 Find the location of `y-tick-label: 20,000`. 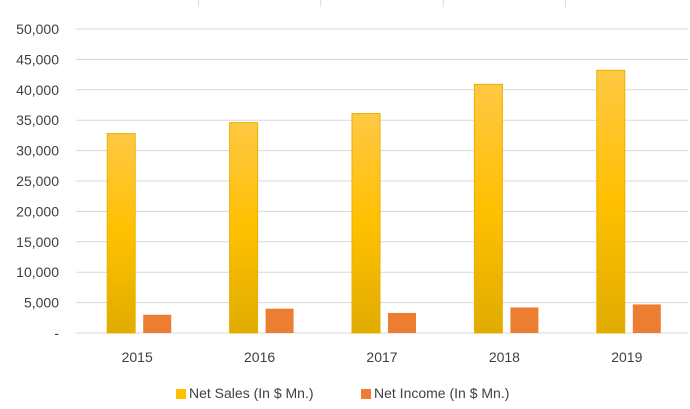

y-tick-label: 20,000 is located at coordinates (37, 211).